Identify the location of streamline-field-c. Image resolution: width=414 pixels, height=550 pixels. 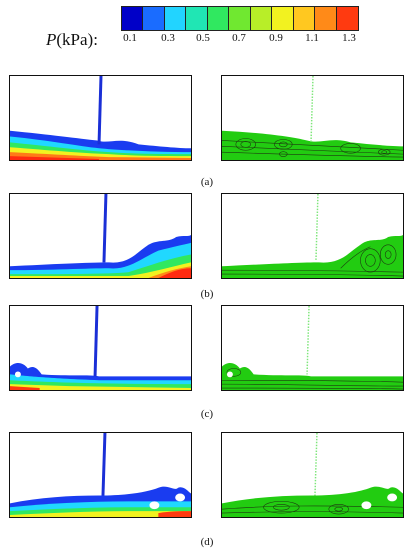
(312, 348).